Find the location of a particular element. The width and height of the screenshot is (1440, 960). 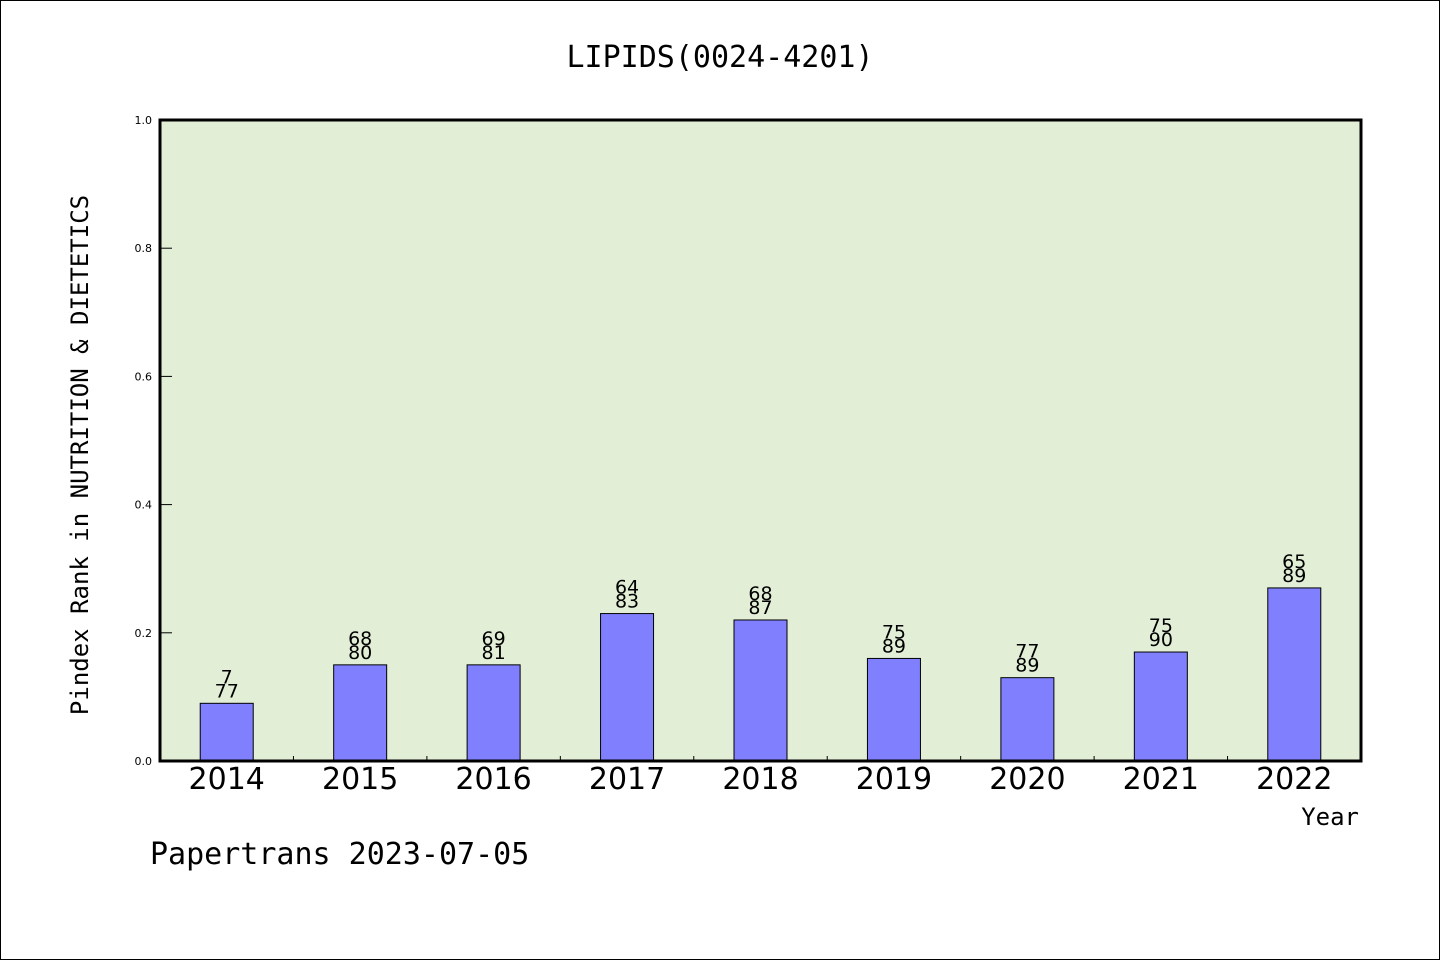

bar-label-bottom: 90 is located at coordinates (1161, 640).